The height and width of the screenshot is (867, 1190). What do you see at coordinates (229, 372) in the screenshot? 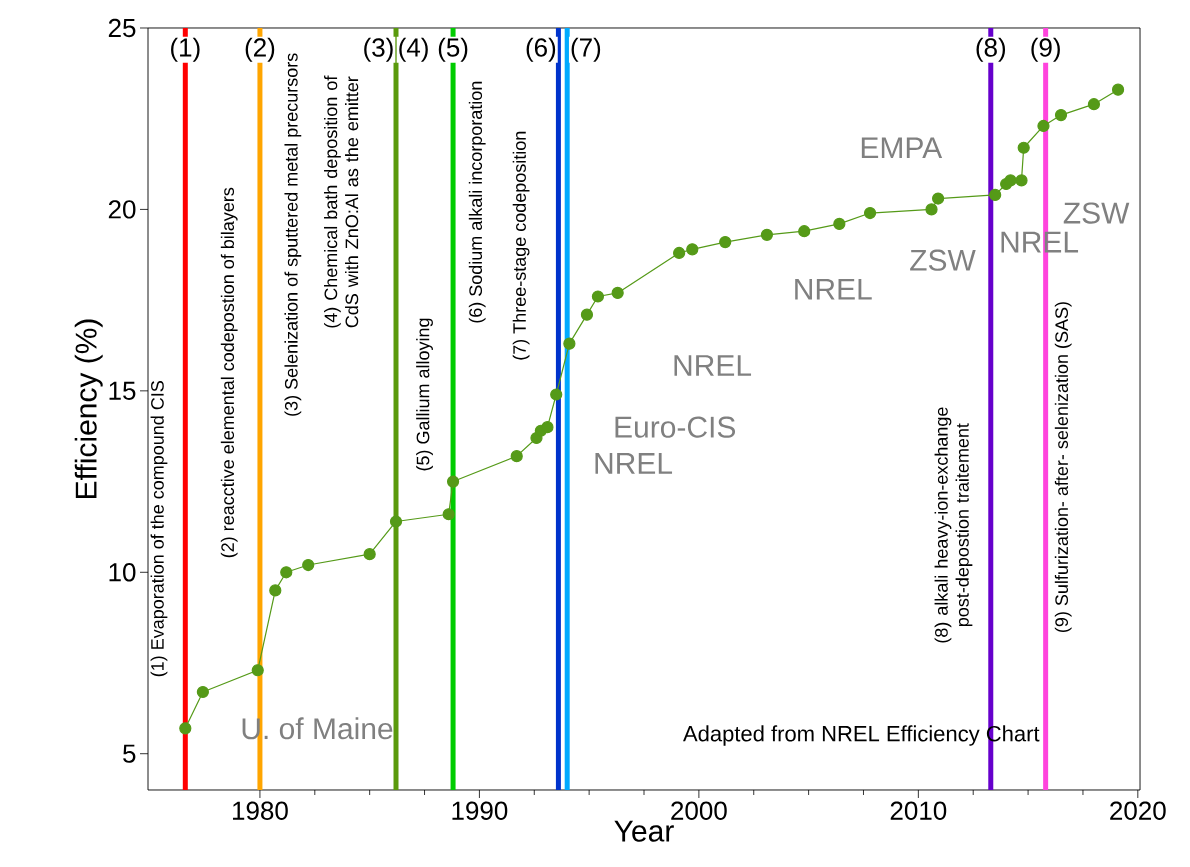
I see `annotation: (2) reacctive elemental codepostion of bilayers` at bounding box center [229, 372].